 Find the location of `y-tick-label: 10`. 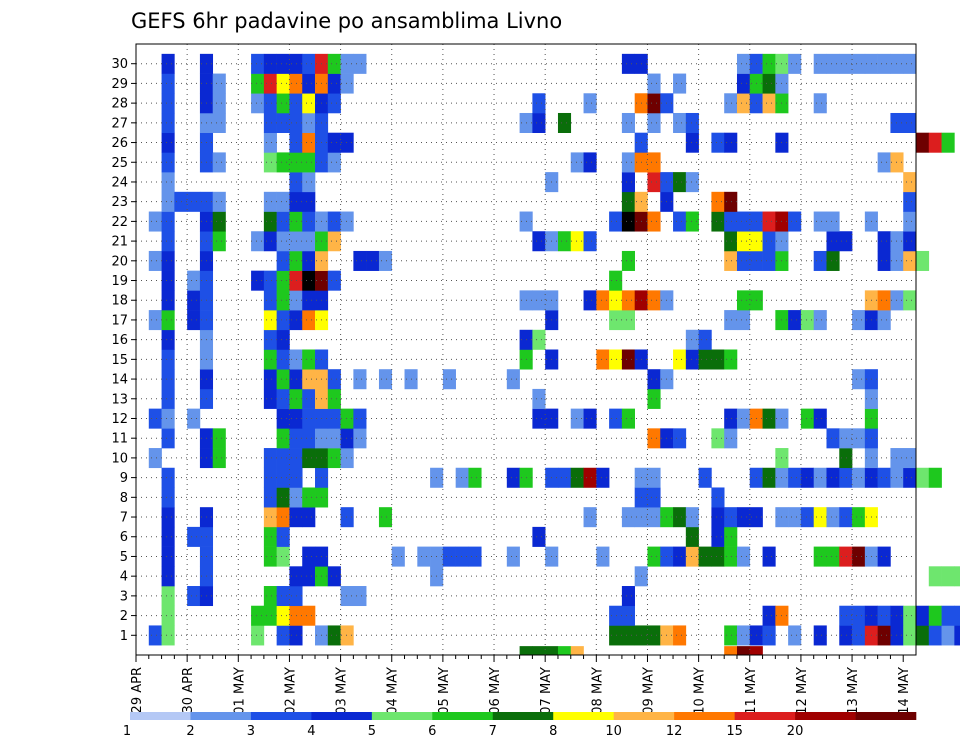

y-tick-label: 10 is located at coordinates (119, 458).